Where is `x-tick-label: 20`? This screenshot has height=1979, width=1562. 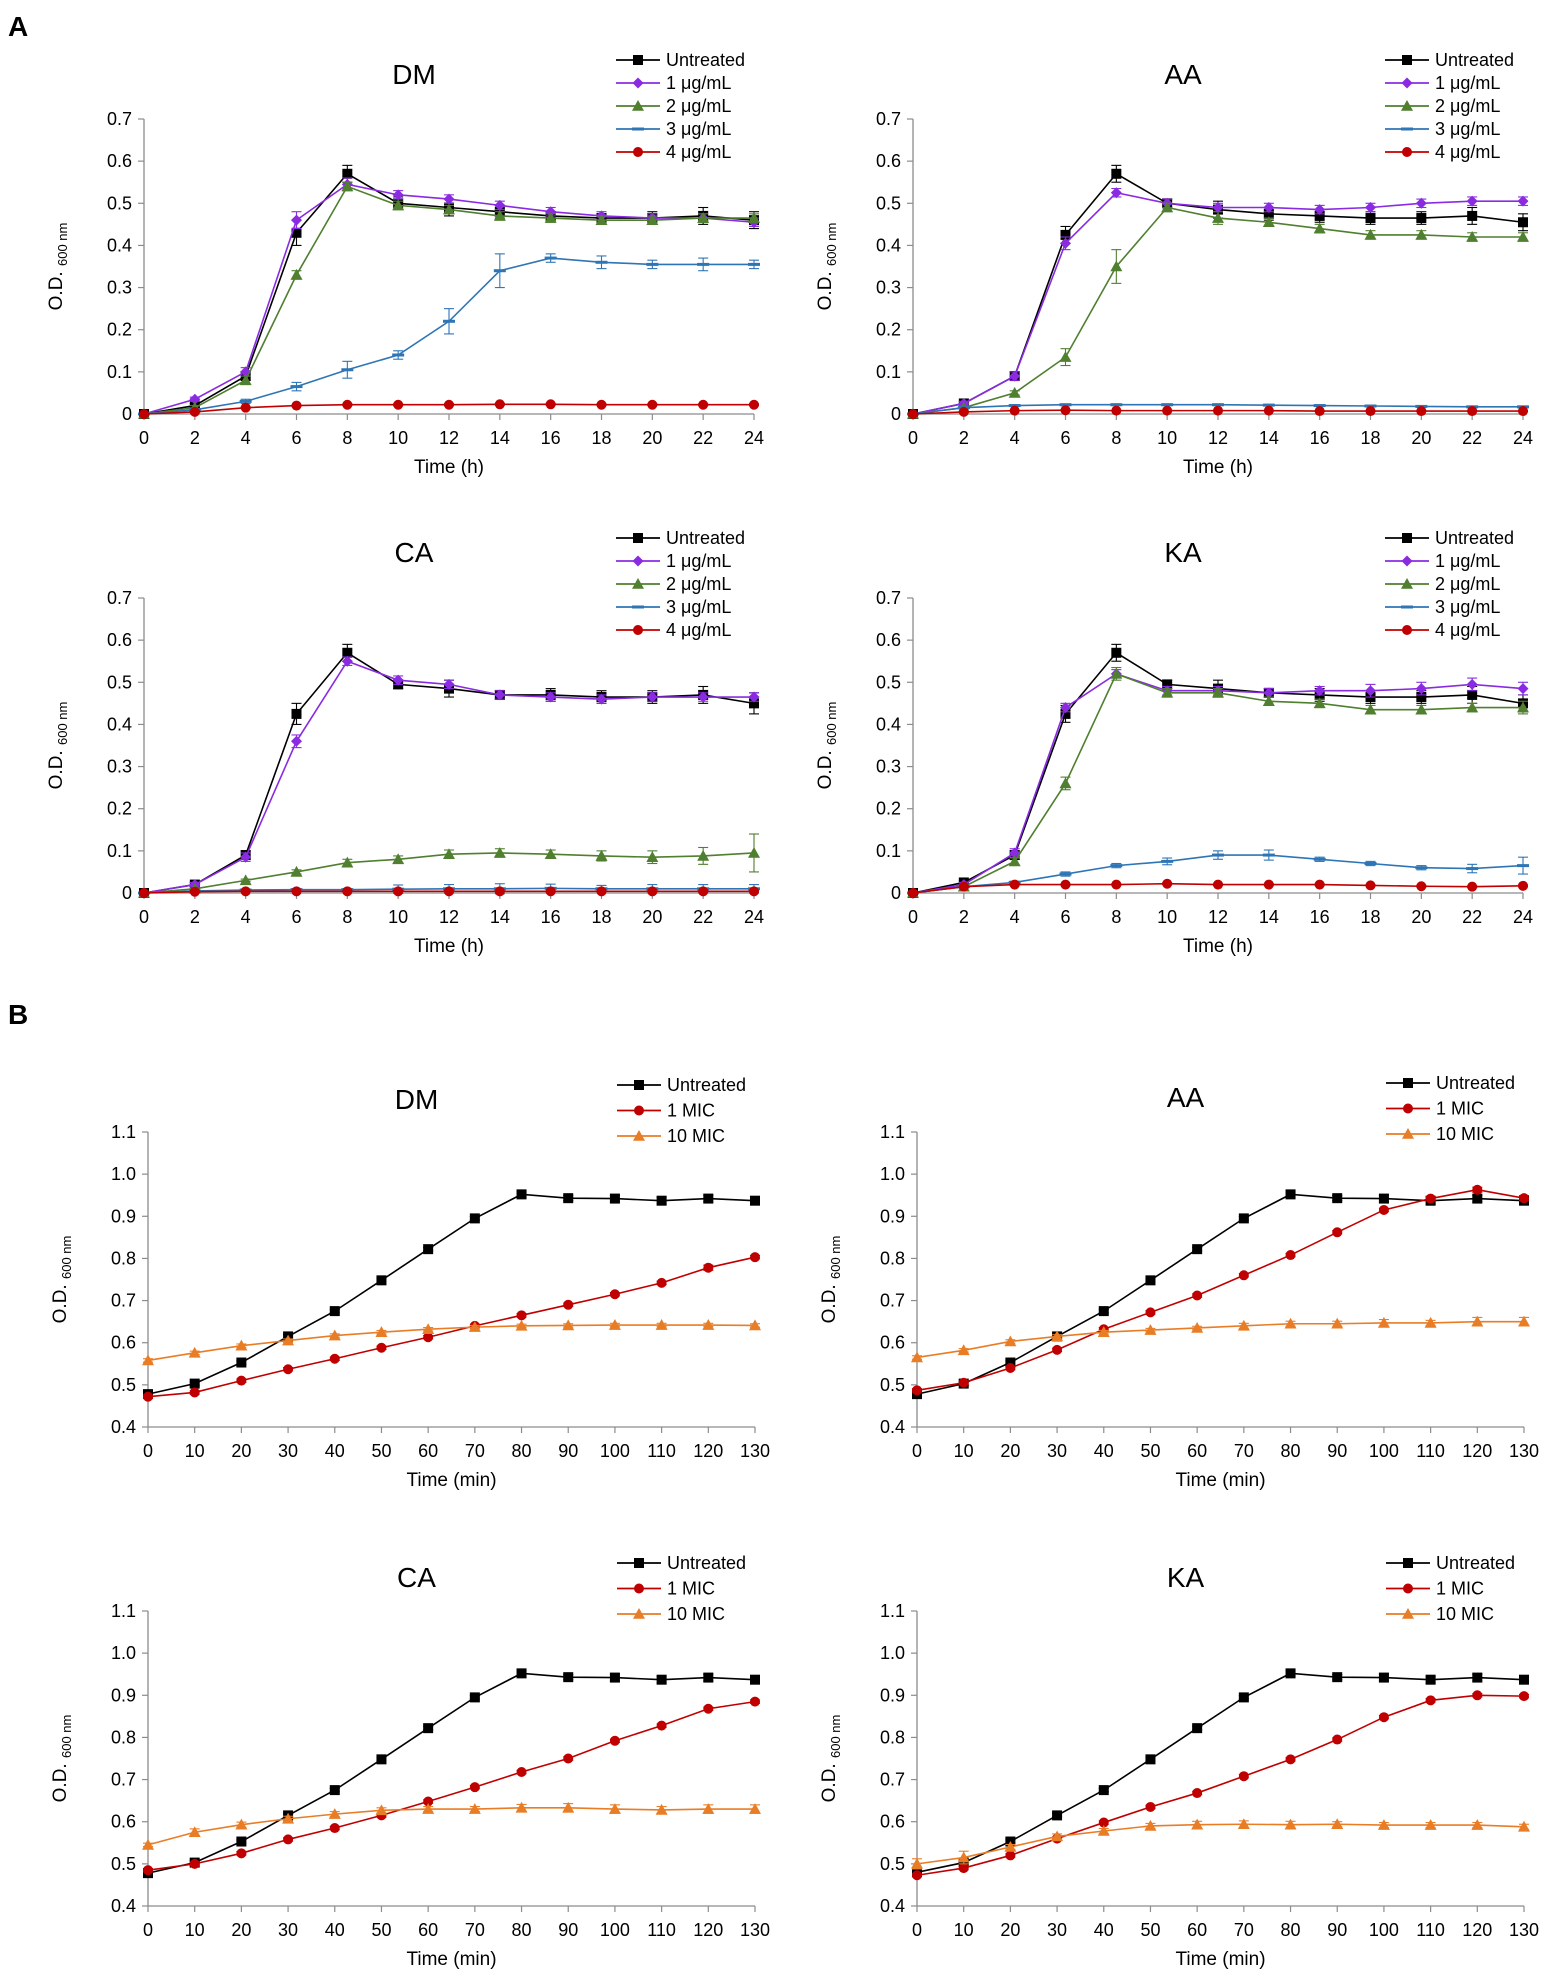 x-tick-label: 20 is located at coordinates (1421, 917).